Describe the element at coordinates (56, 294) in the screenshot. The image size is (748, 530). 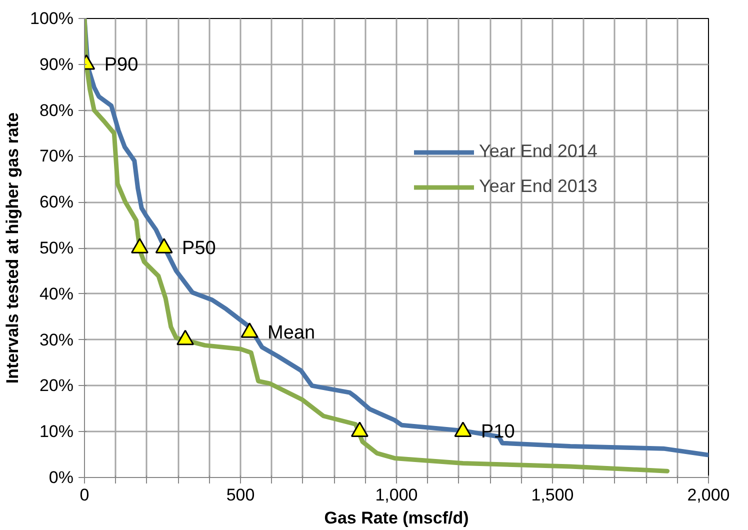
I see `y-tick-label: 40%` at that location.